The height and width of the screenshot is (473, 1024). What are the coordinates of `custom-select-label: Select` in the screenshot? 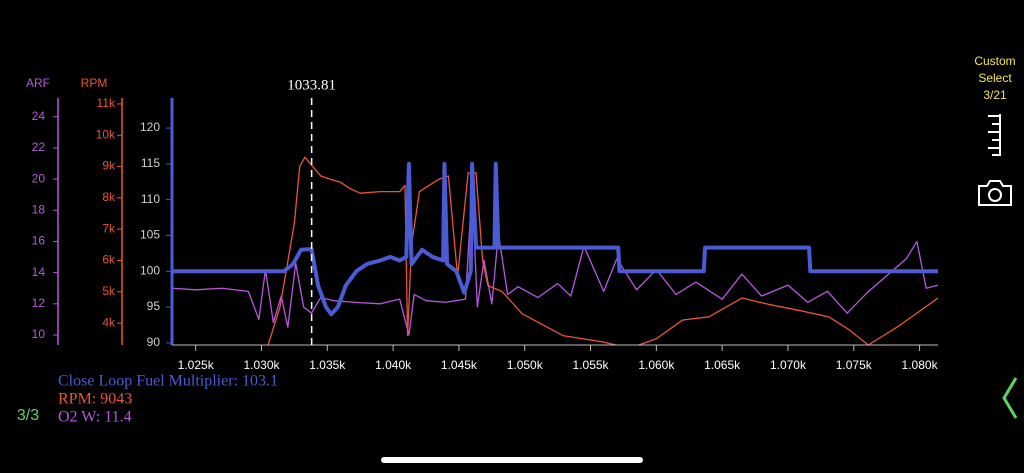 It's located at (995, 78).